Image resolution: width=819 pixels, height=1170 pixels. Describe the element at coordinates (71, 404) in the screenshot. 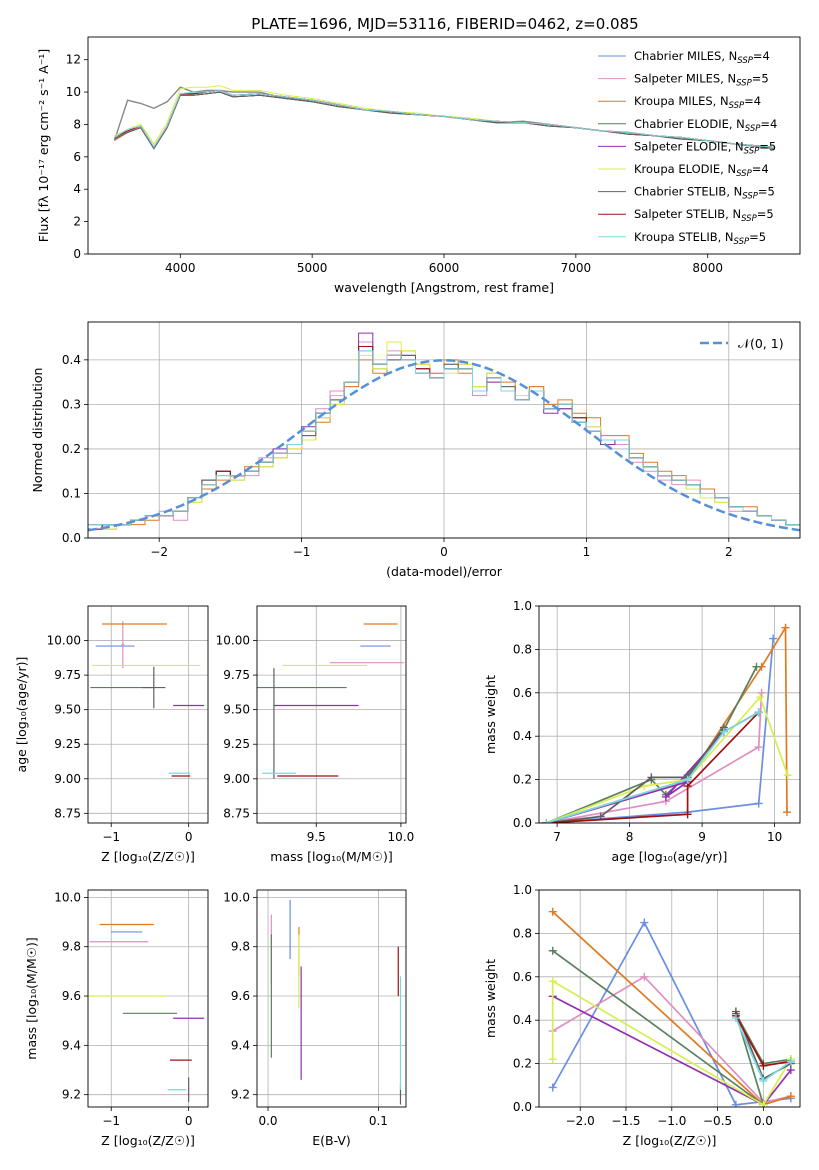

I see `y-tick-label: 0.3` at that location.